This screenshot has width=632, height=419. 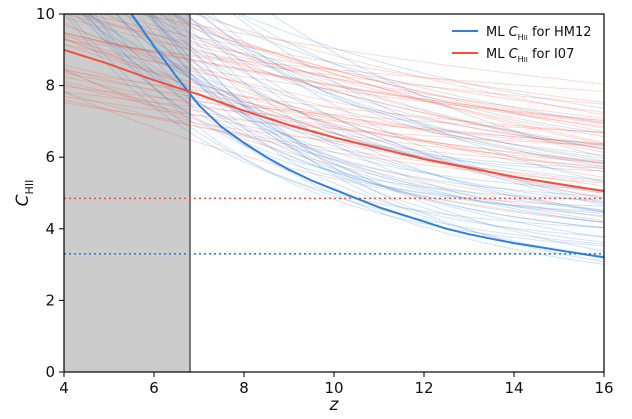 I want to click on x-tick-label: 6, so click(x=154, y=388).